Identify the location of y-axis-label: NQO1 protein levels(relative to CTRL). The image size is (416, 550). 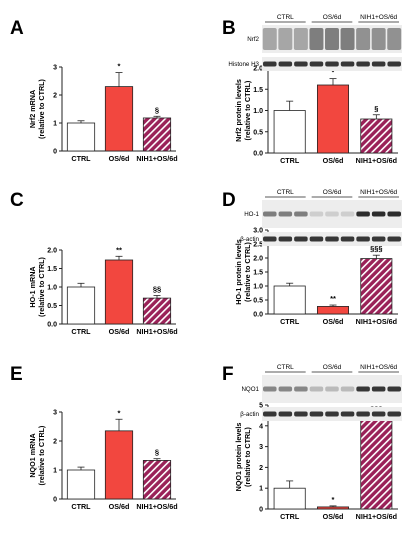
(243, 457).